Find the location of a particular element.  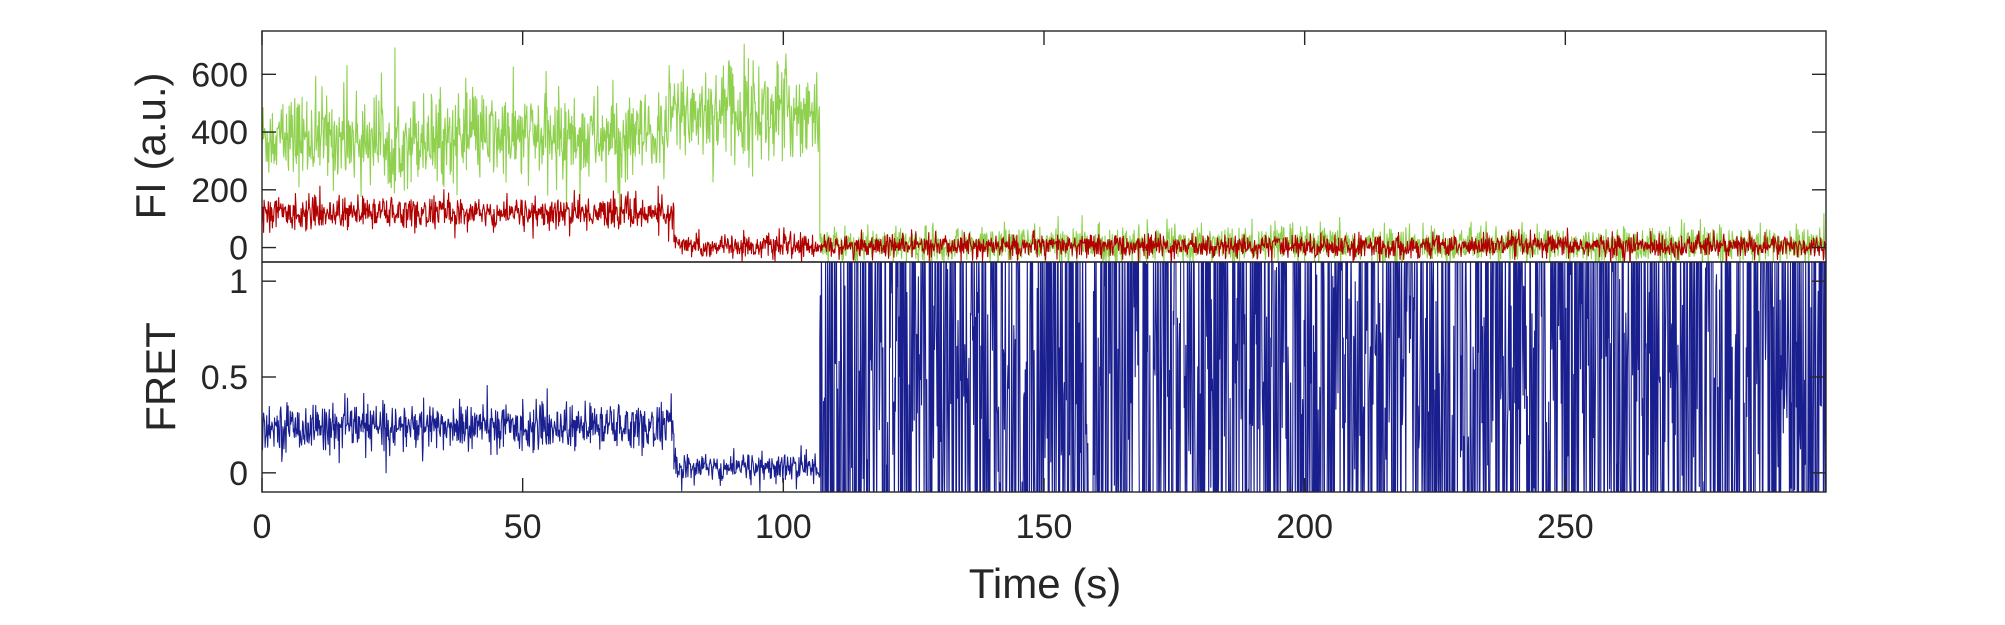

y-tick-label-0-0: 0 is located at coordinates (238, 249).